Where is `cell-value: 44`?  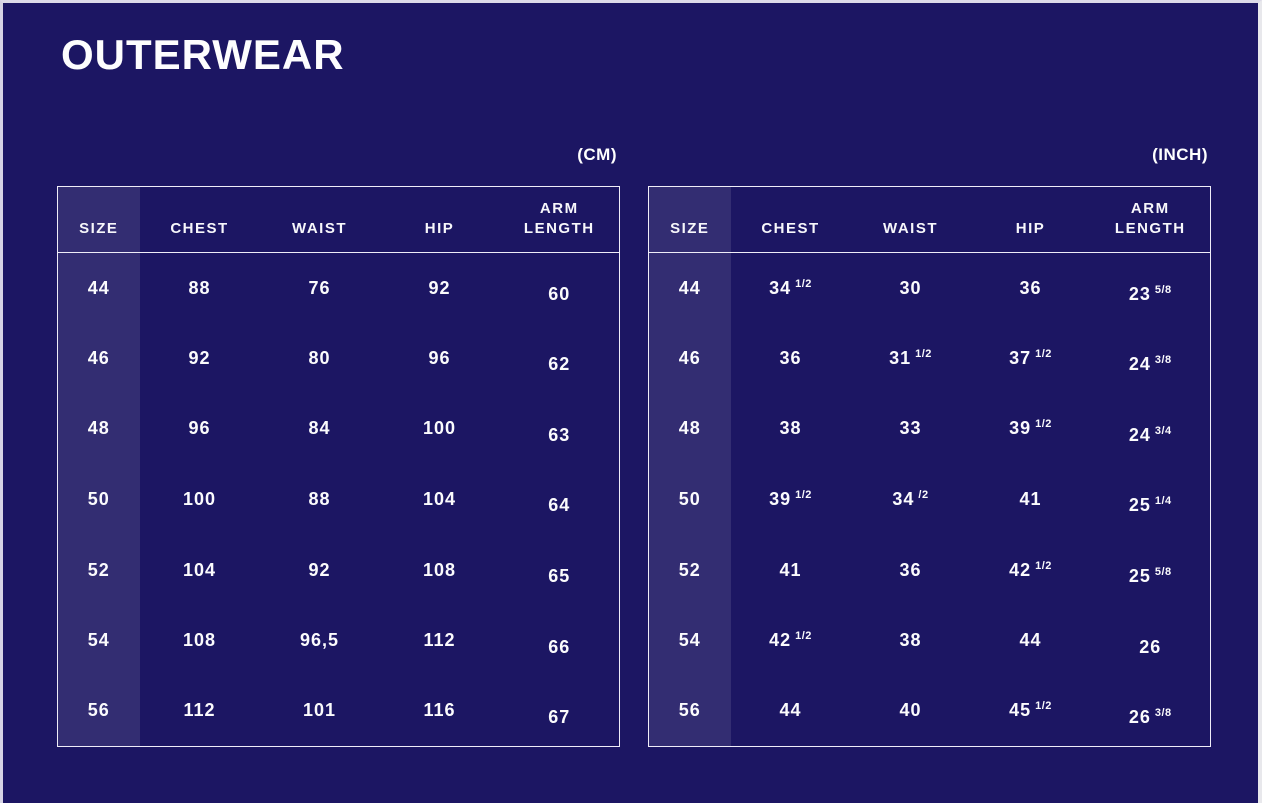
cell-value: 44 is located at coordinates (790, 710).